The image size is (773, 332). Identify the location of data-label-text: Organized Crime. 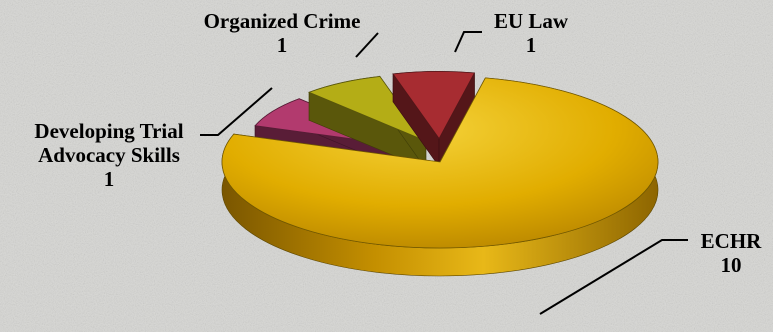
(282, 21).